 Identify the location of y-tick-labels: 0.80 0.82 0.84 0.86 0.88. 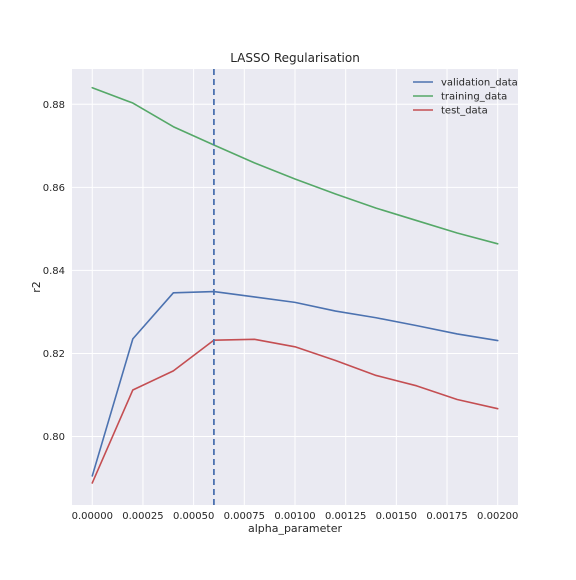
(54, 271).